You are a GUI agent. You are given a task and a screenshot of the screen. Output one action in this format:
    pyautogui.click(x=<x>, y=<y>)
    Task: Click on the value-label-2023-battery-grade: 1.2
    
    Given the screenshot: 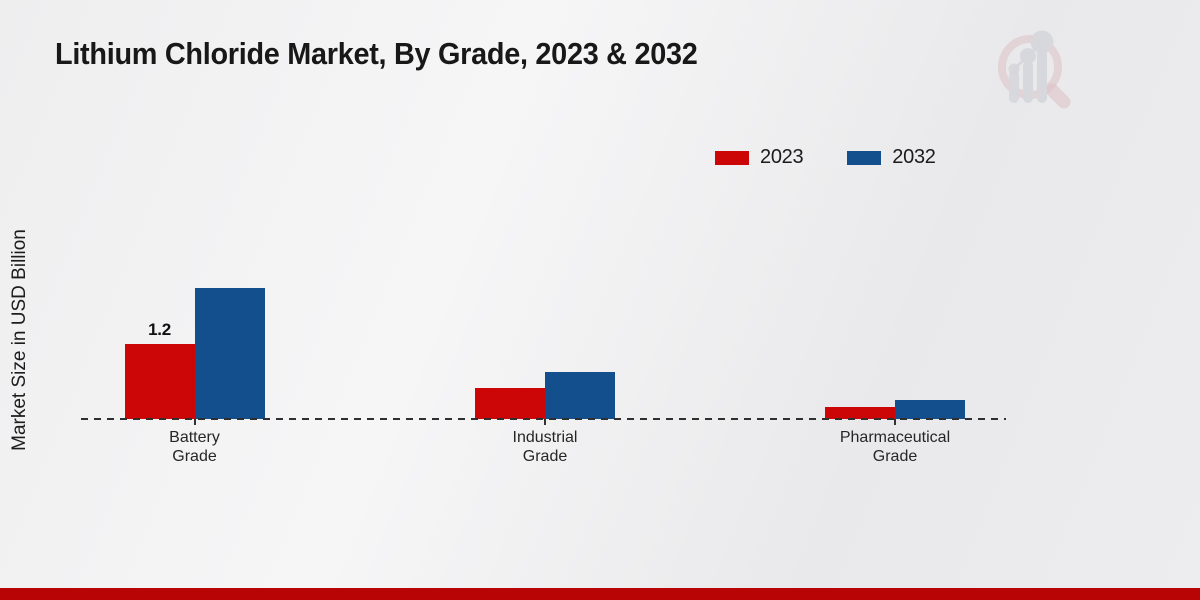 What is the action you would take?
    pyautogui.click(x=159, y=329)
    